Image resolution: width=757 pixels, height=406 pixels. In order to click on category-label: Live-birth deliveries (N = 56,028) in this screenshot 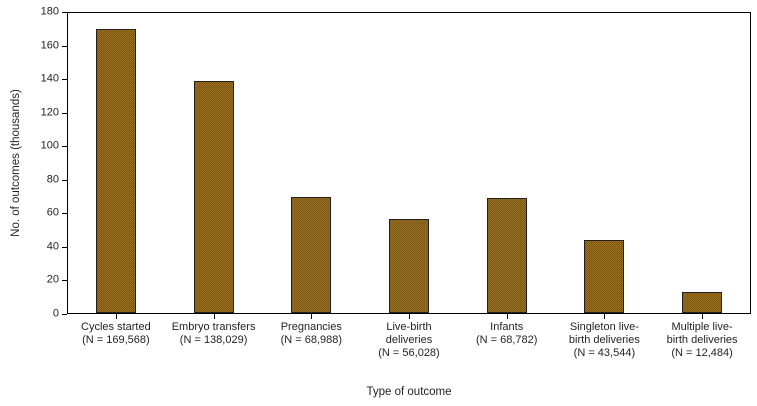, I will do `click(409, 340)`.